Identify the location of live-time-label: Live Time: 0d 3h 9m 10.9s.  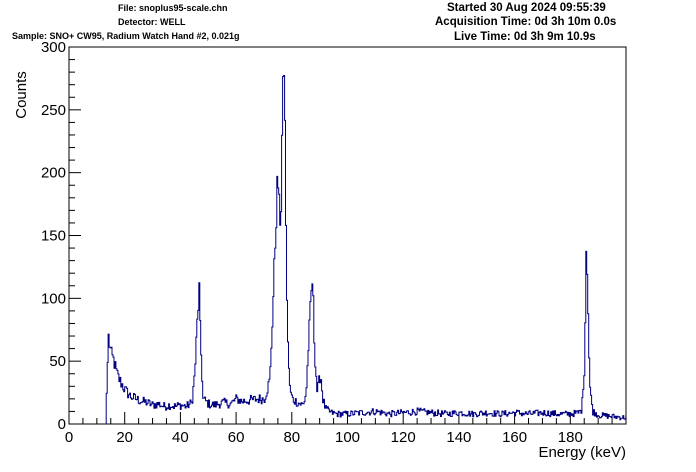
(525, 37).